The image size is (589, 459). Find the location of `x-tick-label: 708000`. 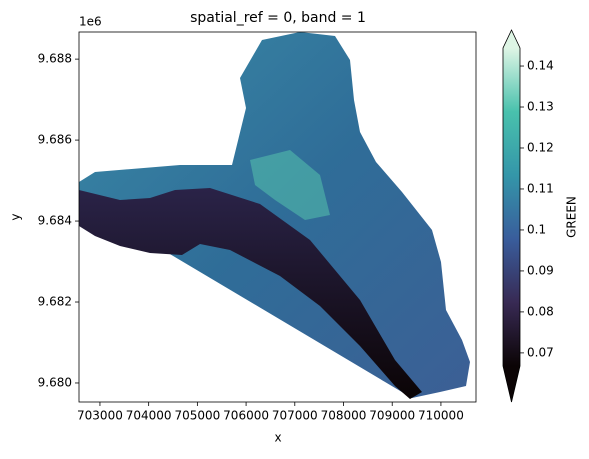

x-tick-label: 708000 is located at coordinates (344, 416).